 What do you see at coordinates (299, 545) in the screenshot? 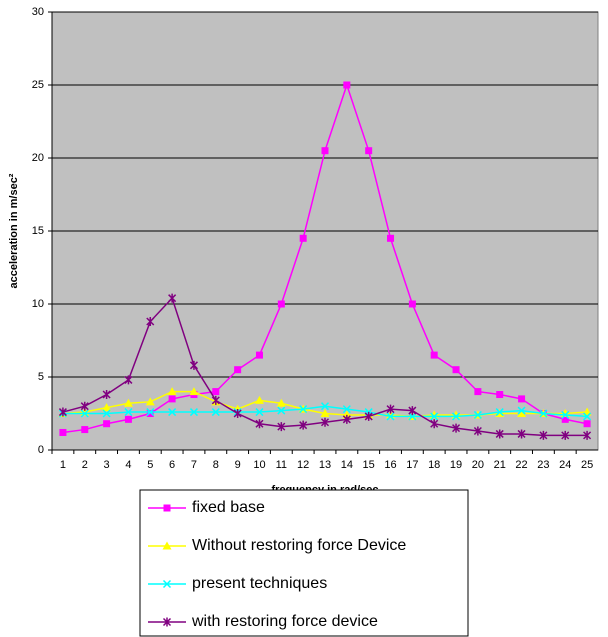
I see `legend-label: Without restoring force Device` at bounding box center [299, 545].